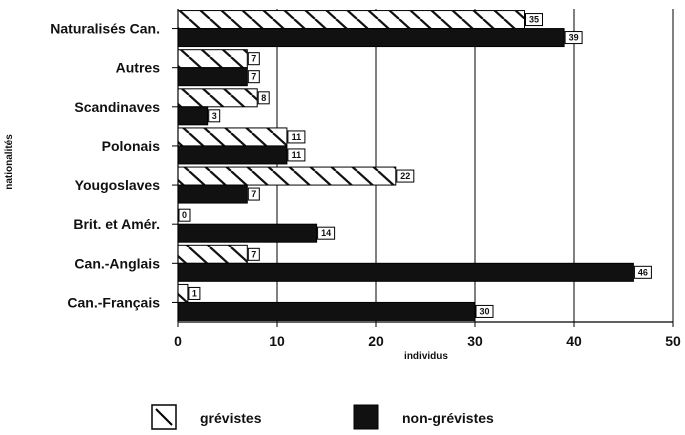 The height and width of the screenshot is (435, 685). I want to click on data-label: 1, so click(194, 293).